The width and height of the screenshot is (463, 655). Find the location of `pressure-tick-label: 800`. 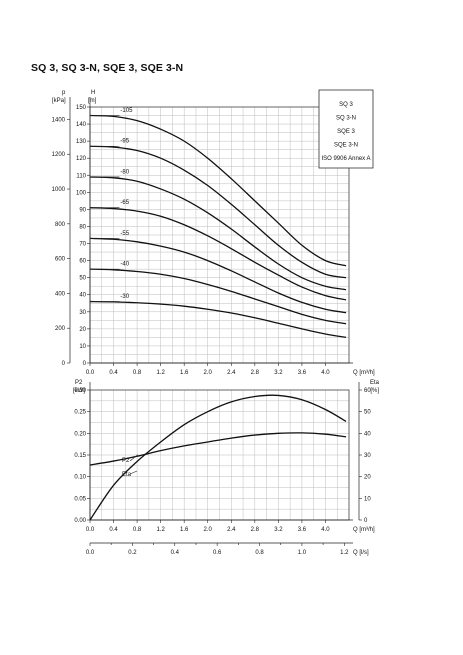

pressure-tick-label: 800 is located at coordinates (60, 225).